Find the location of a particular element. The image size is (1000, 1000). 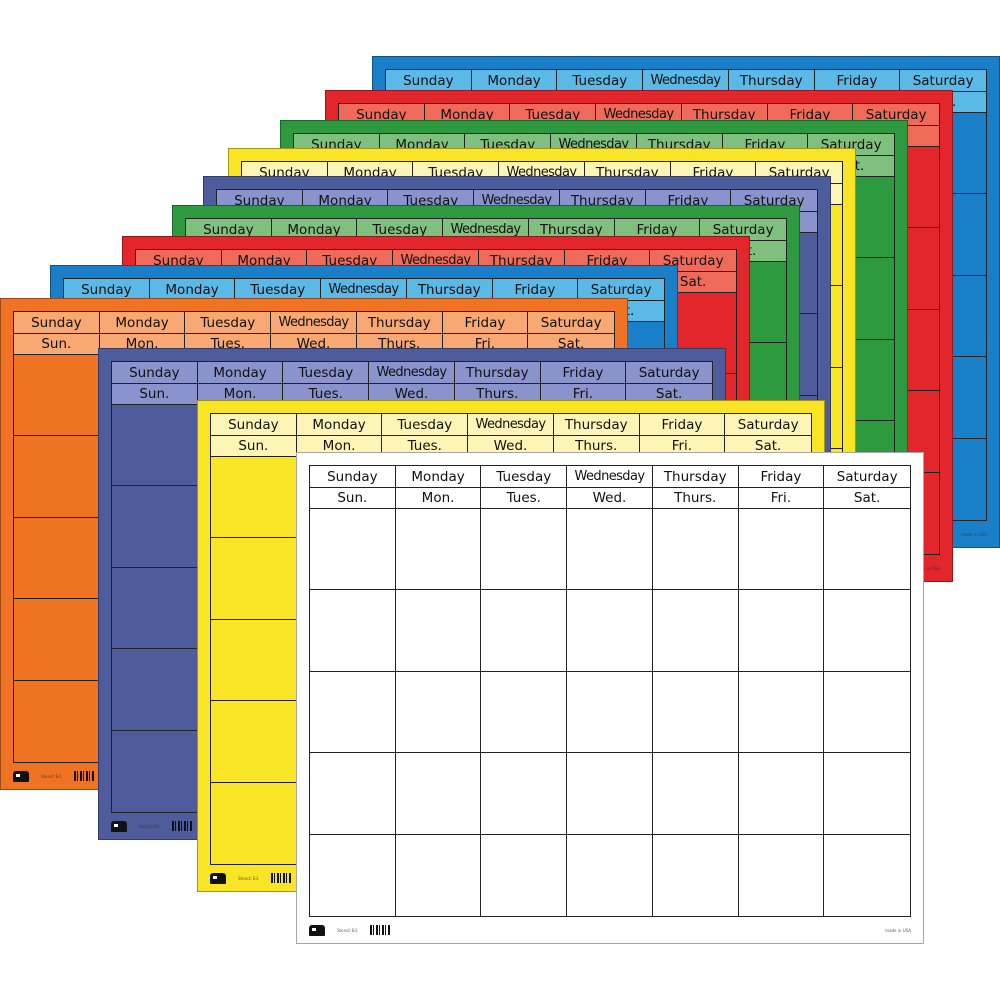

day-abbr-monday: Mon. is located at coordinates (438, 498).